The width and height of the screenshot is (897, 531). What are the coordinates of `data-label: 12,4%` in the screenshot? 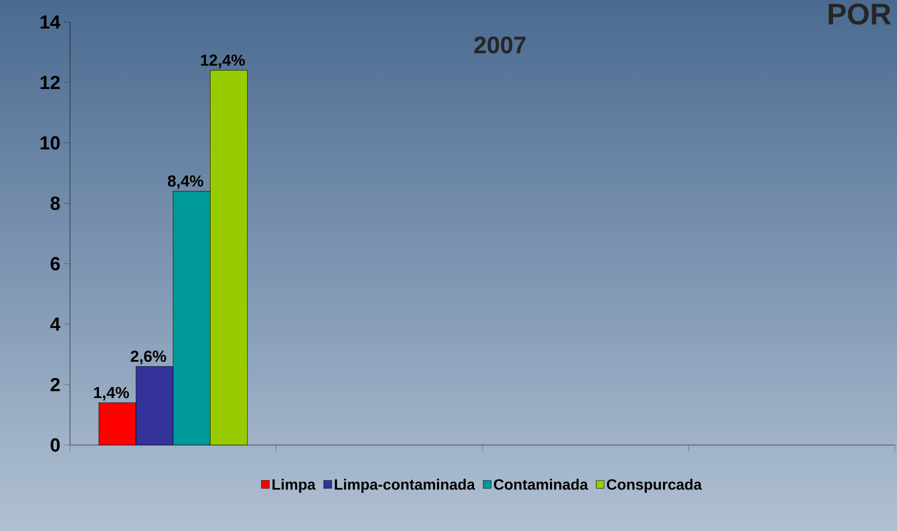 It's located at (223, 61).